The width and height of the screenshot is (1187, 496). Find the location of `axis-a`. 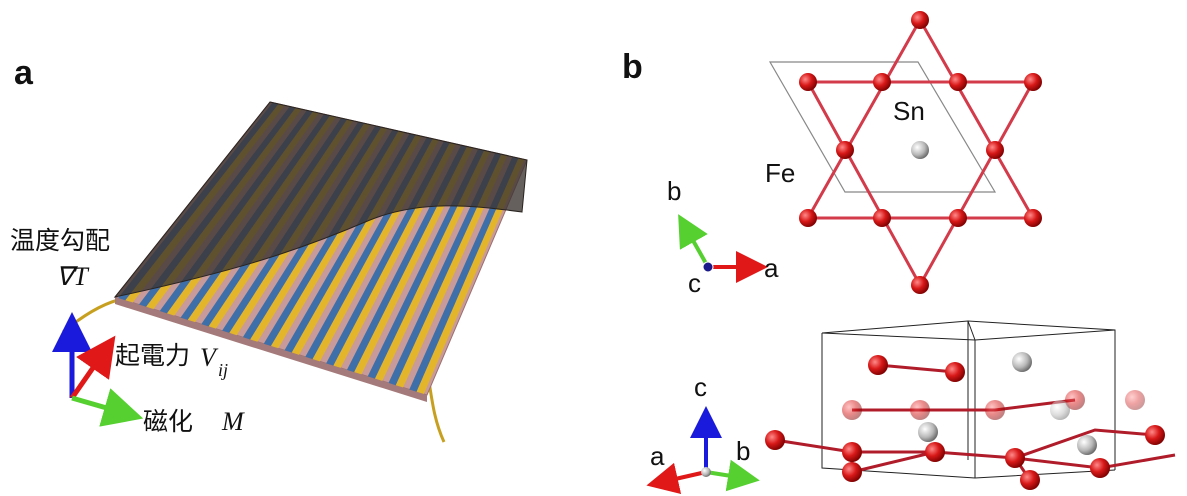

axis-a is located at coordinates (676, 478).